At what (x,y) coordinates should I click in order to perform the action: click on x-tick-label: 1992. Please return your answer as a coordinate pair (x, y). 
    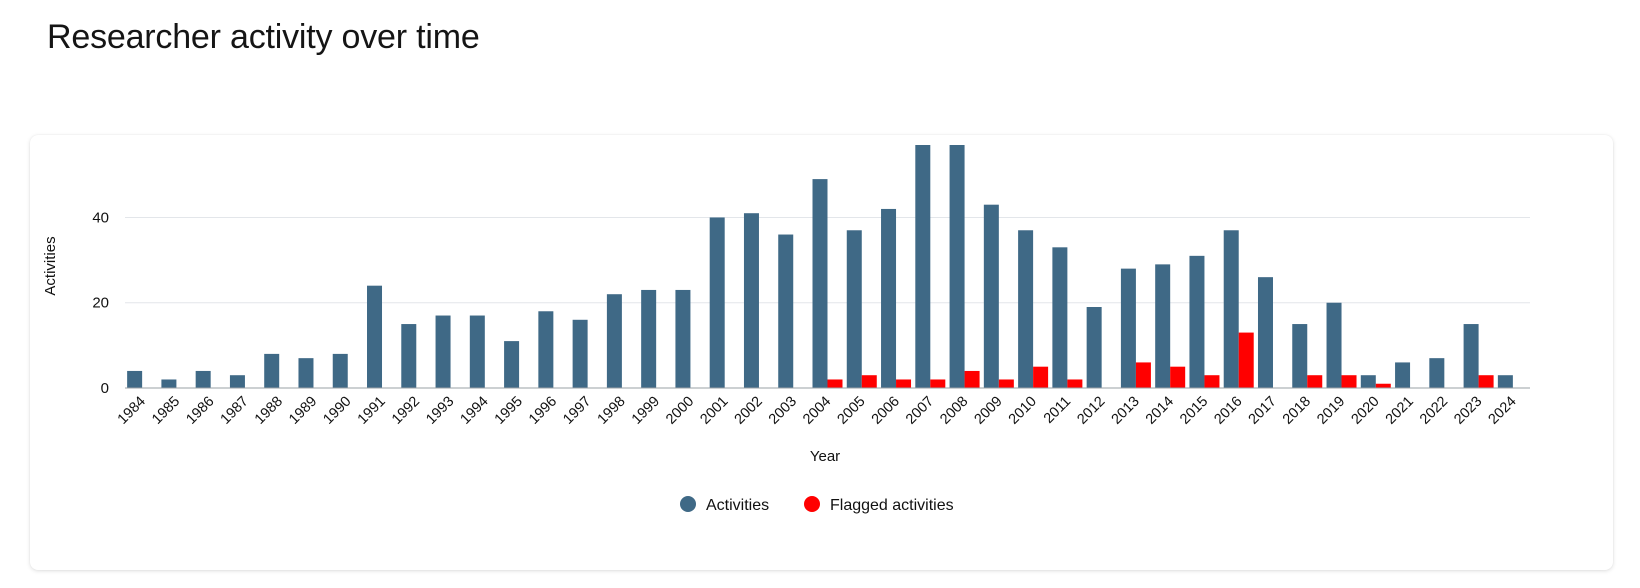
    Looking at the image, I should click on (406, 411).